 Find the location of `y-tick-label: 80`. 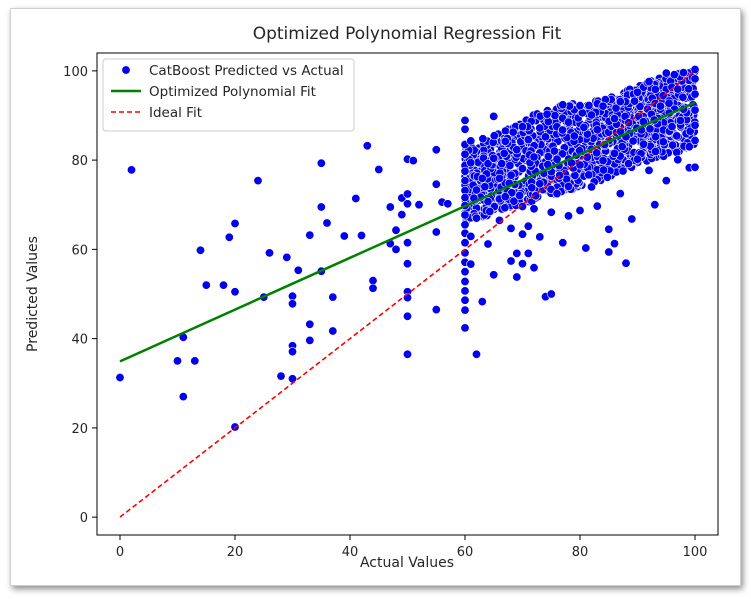

y-tick-label: 80 is located at coordinates (79, 161).